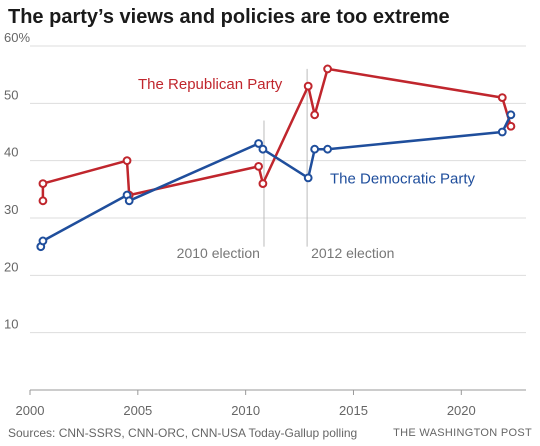 The width and height of the screenshot is (540, 446). Describe the element at coordinates (11, 209) in the screenshot. I see `y-tick-label: 30` at that location.